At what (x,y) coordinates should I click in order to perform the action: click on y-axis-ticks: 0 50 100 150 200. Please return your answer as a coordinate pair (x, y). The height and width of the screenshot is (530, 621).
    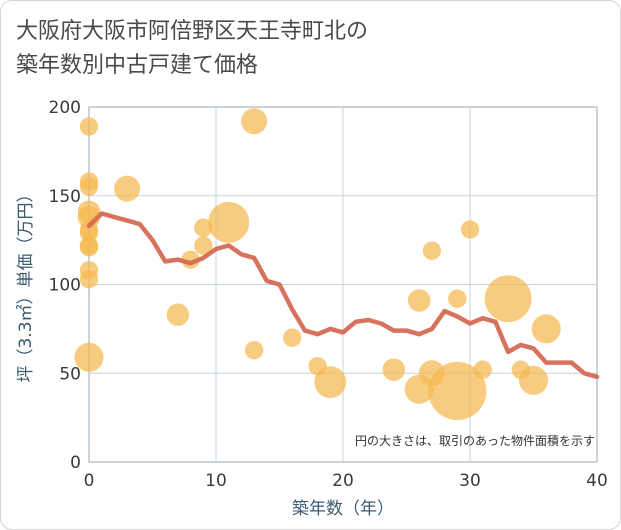
    Looking at the image, I should click on (65, 285).